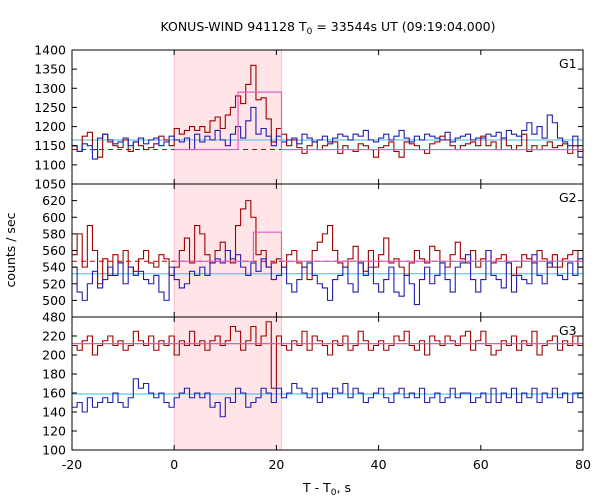 The height and width of the screenshot is (500, 600). Describe the element at coordinates (54, 217) in the screenshot. I see `y-tick-label: 600` at that location.